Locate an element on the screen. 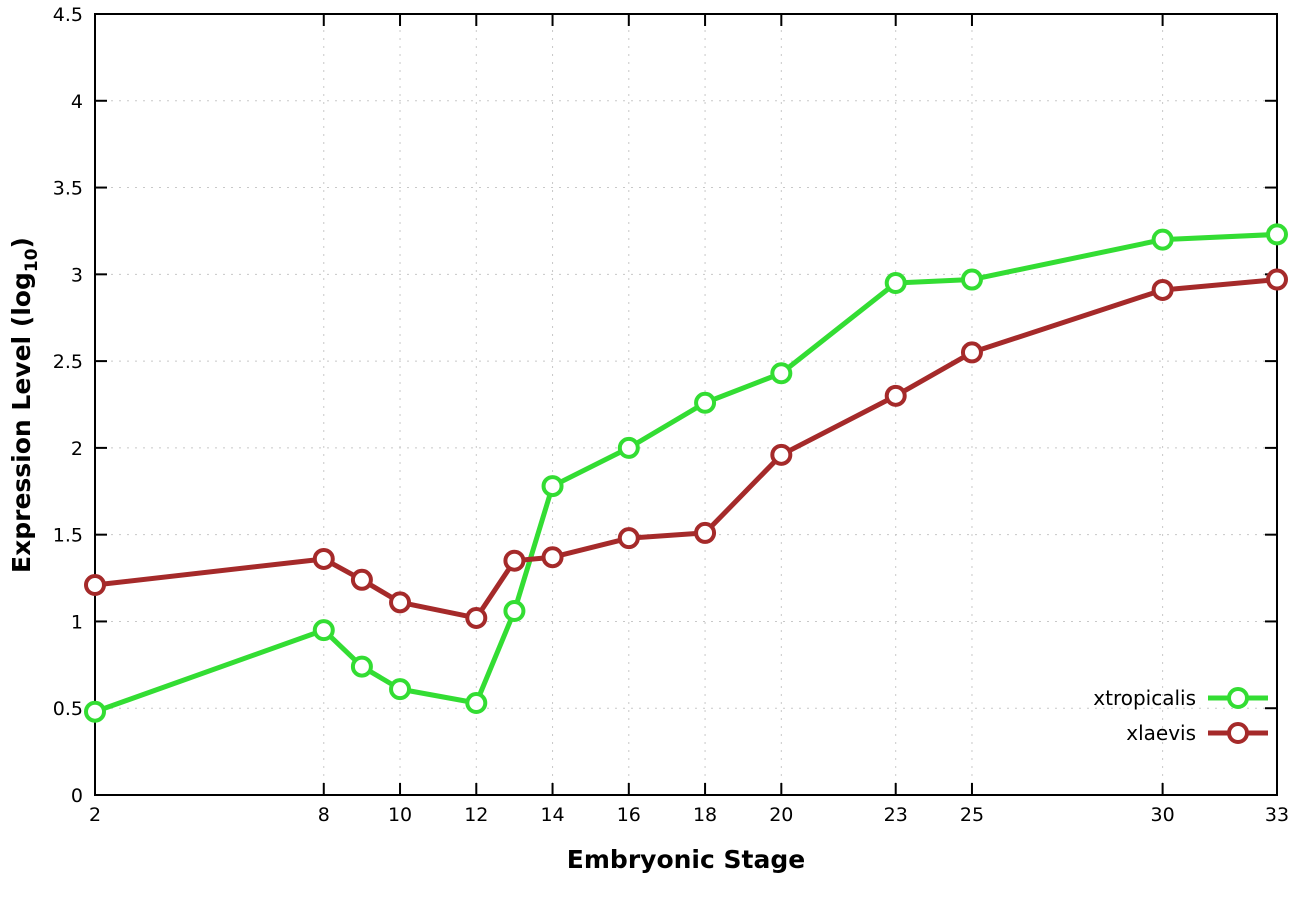  legend-marker-xtropicalis is located at coordinates (1238, 698).